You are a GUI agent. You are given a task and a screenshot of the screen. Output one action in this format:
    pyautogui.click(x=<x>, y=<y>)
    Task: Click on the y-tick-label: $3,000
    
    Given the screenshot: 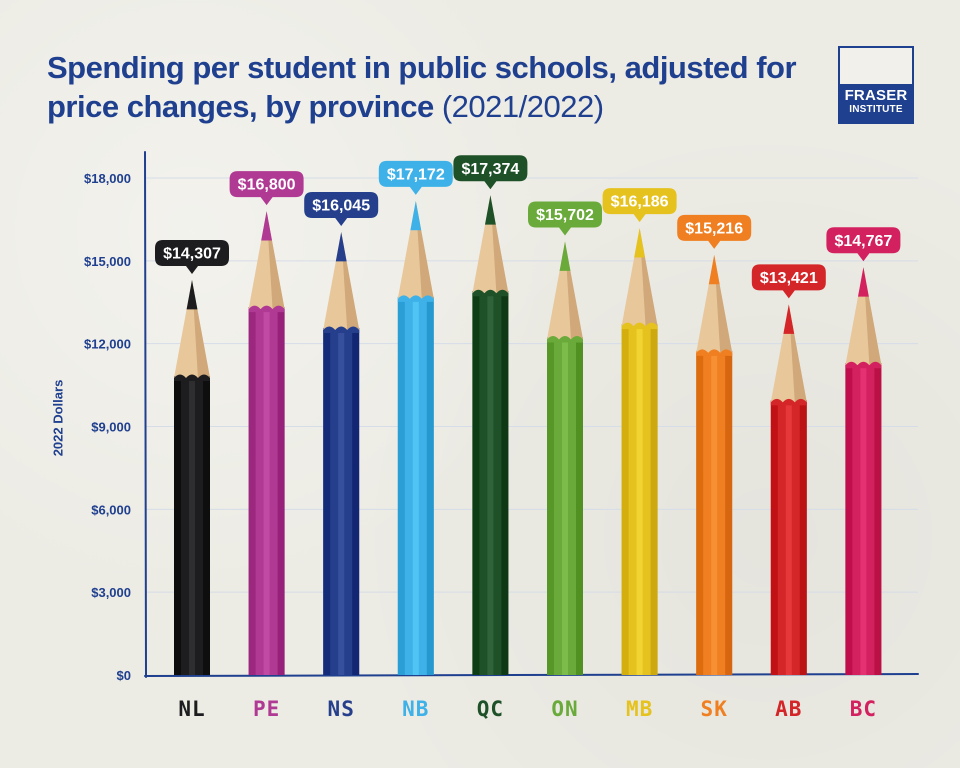 What is the action you would take?
    pyautogui.click(x=111, y=592)
    